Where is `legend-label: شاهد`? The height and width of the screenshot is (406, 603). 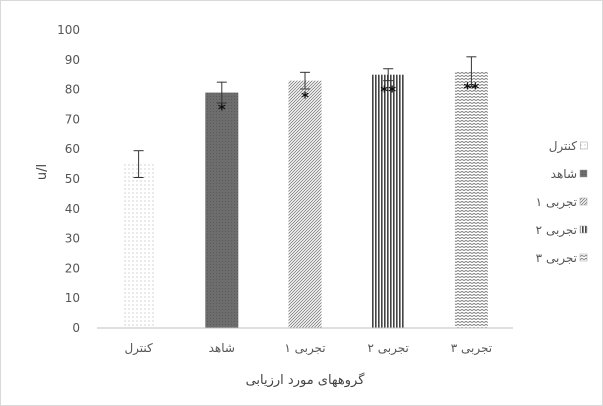
legend-label: شاهد is located at coordinates (564, 174).